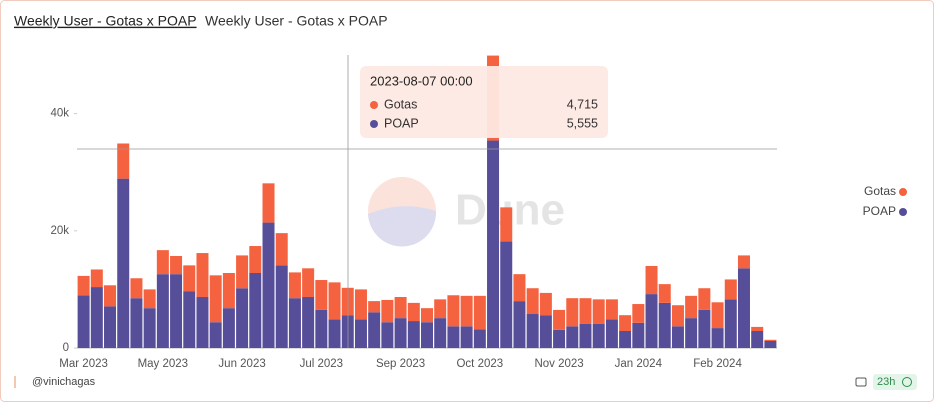 The height and width of the screenshot is (407, 934). Describe the element at coordinates (402, 226) in the screenshot. I see `watermark-logo-part` at that location.